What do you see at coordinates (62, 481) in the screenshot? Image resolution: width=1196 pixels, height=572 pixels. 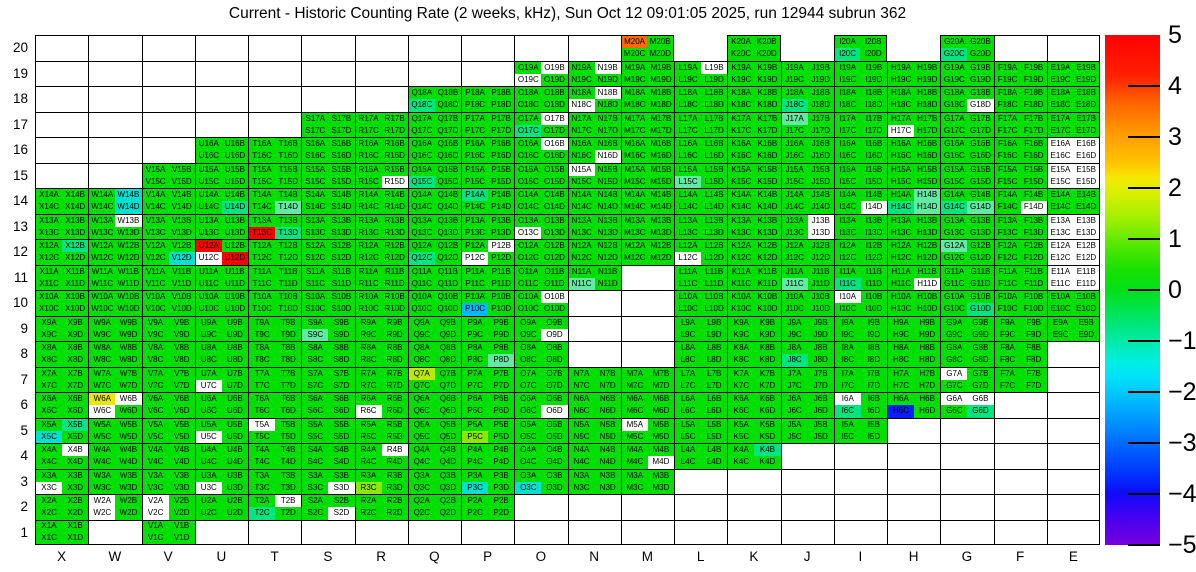 I see `cell-X3: X3A X3B X3C X3D` at bounding box center [62, 481].